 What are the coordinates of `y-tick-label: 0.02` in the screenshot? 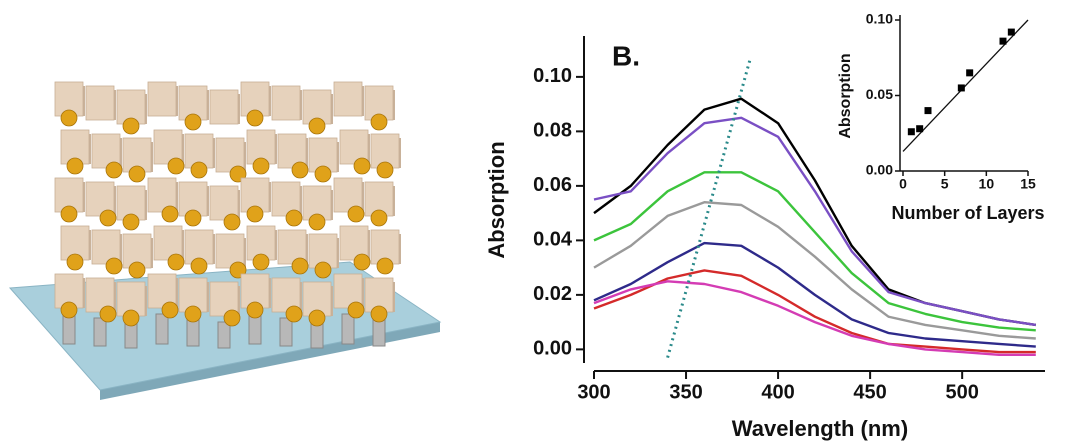 It's located at (552, 294).